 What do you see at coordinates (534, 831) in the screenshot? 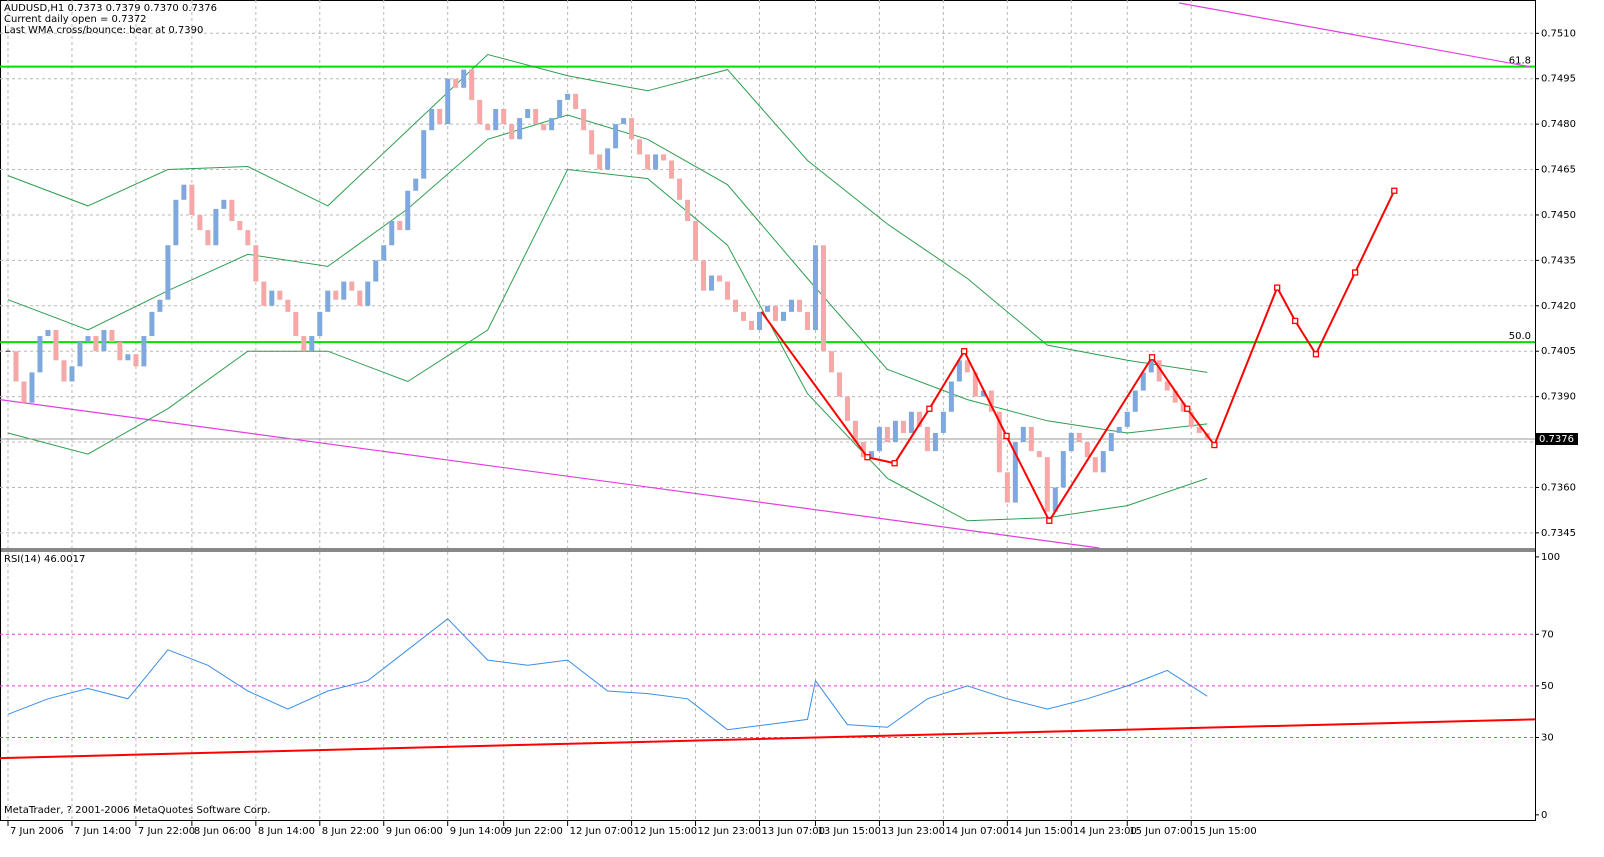
I see `x-tick-label: 9 Jun 22:00` at bounding box center [534, 831].